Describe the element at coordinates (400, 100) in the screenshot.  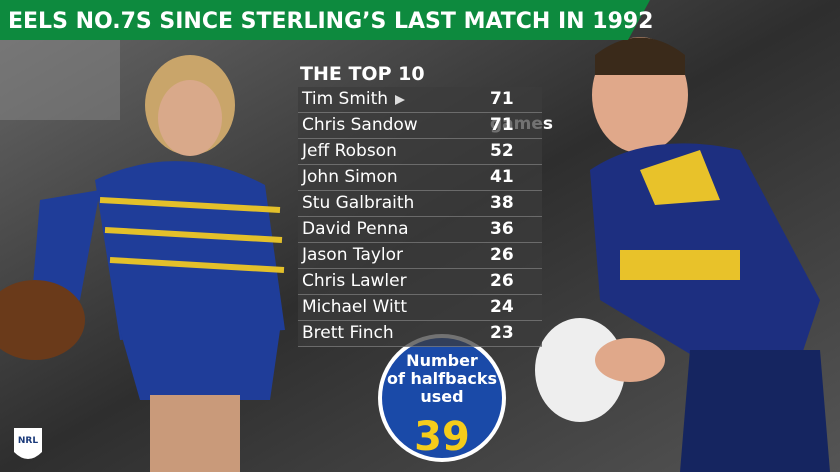
I see `arrow` at that location.